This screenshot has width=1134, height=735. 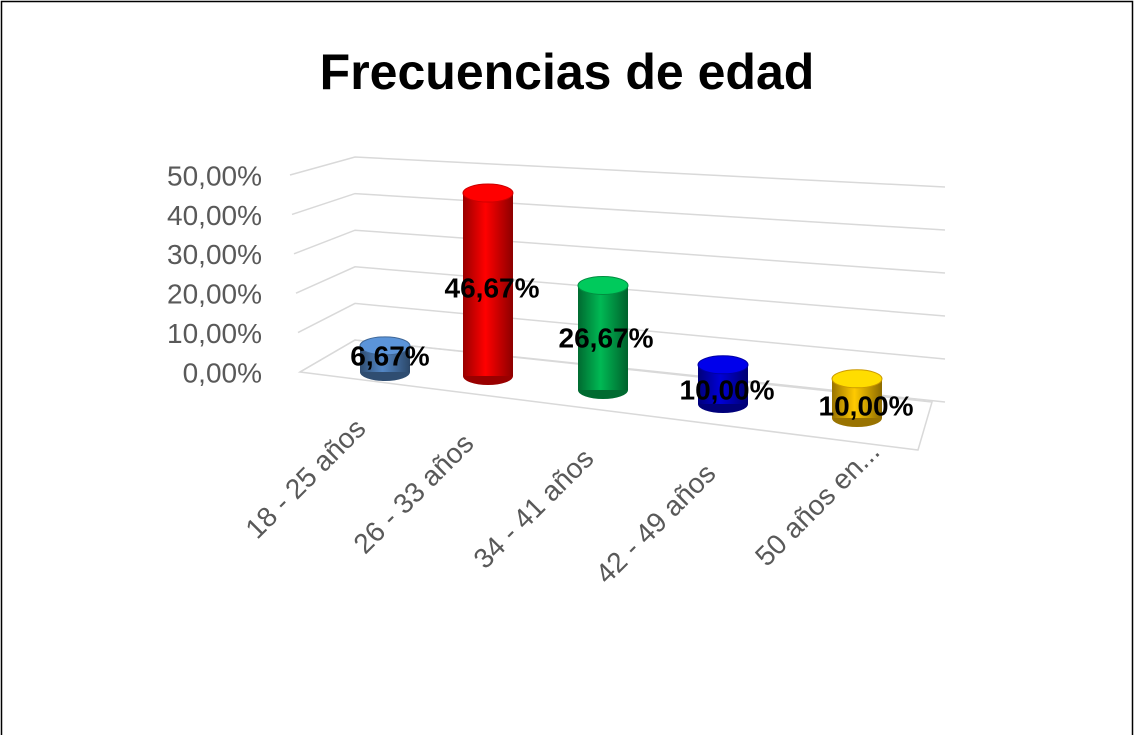 I want to click on x-tick-label: 26 - 33 años, so click(x=413, y=494).